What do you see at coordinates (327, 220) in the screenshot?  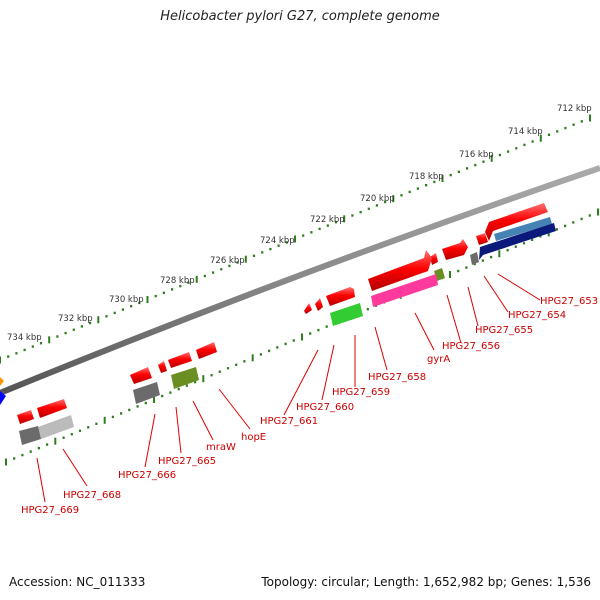 I see `tick-label: 722 kbp` at bounding box center [327, 220].